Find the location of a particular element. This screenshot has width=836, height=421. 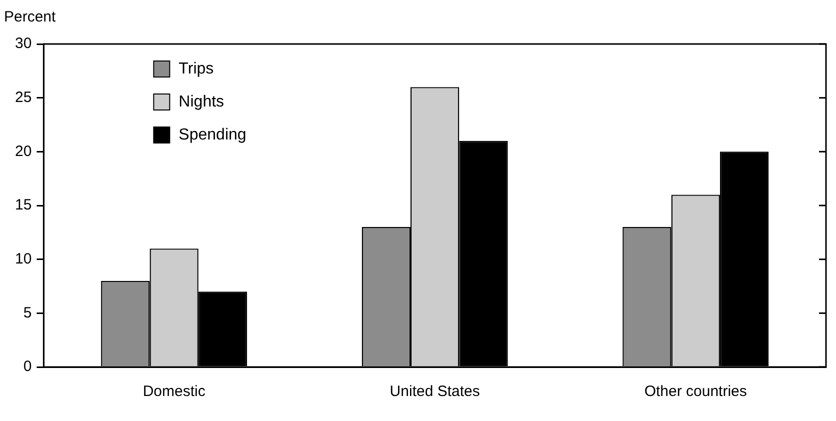

y-tick-label: 0 is located at coordinates (27, 367).